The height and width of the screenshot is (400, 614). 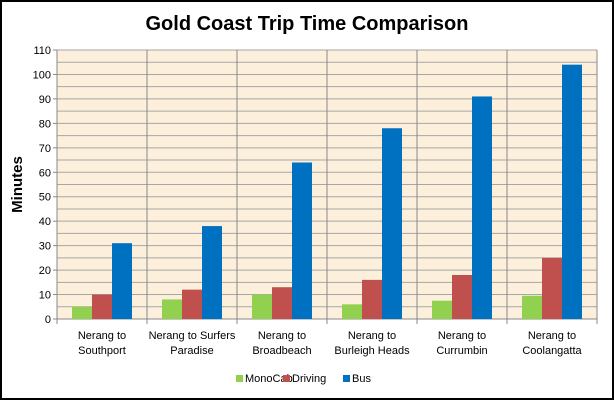 I want to click on y-tick-label: 90, so click(x=45, y=100).